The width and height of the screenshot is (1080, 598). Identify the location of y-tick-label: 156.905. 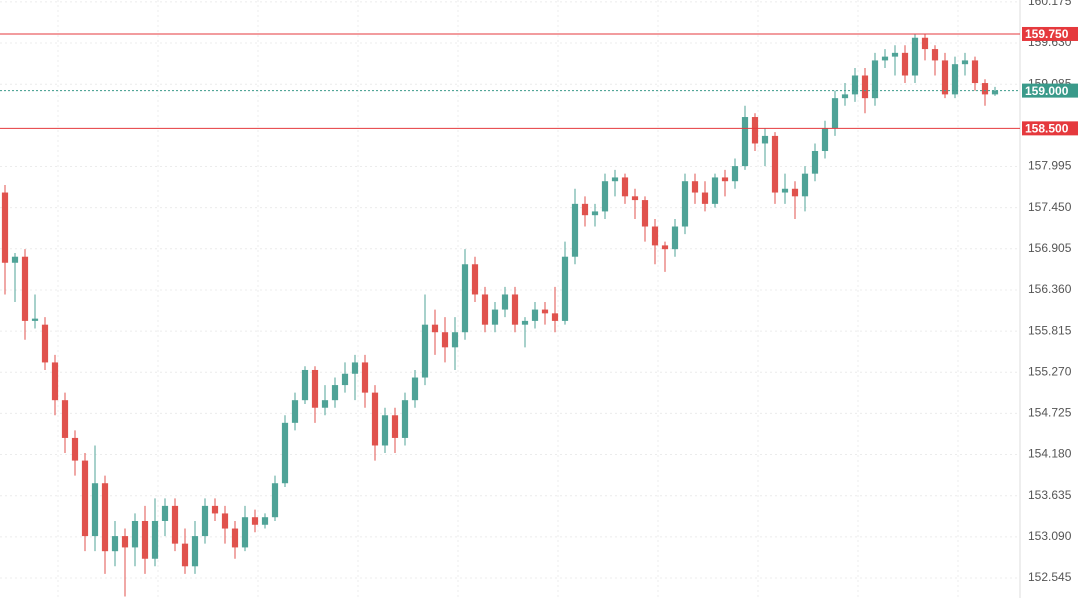
(1050, 248).